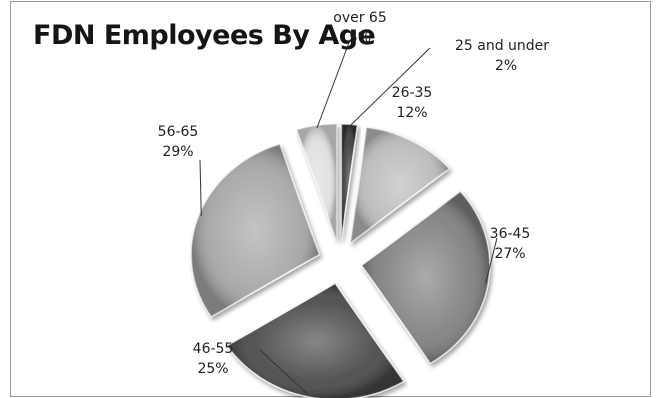 The image size is (656, 398). Describe the element at coordinates (213, 359) in the screenshot. I see `data-label-46-55: 46-55 25%` at that location.